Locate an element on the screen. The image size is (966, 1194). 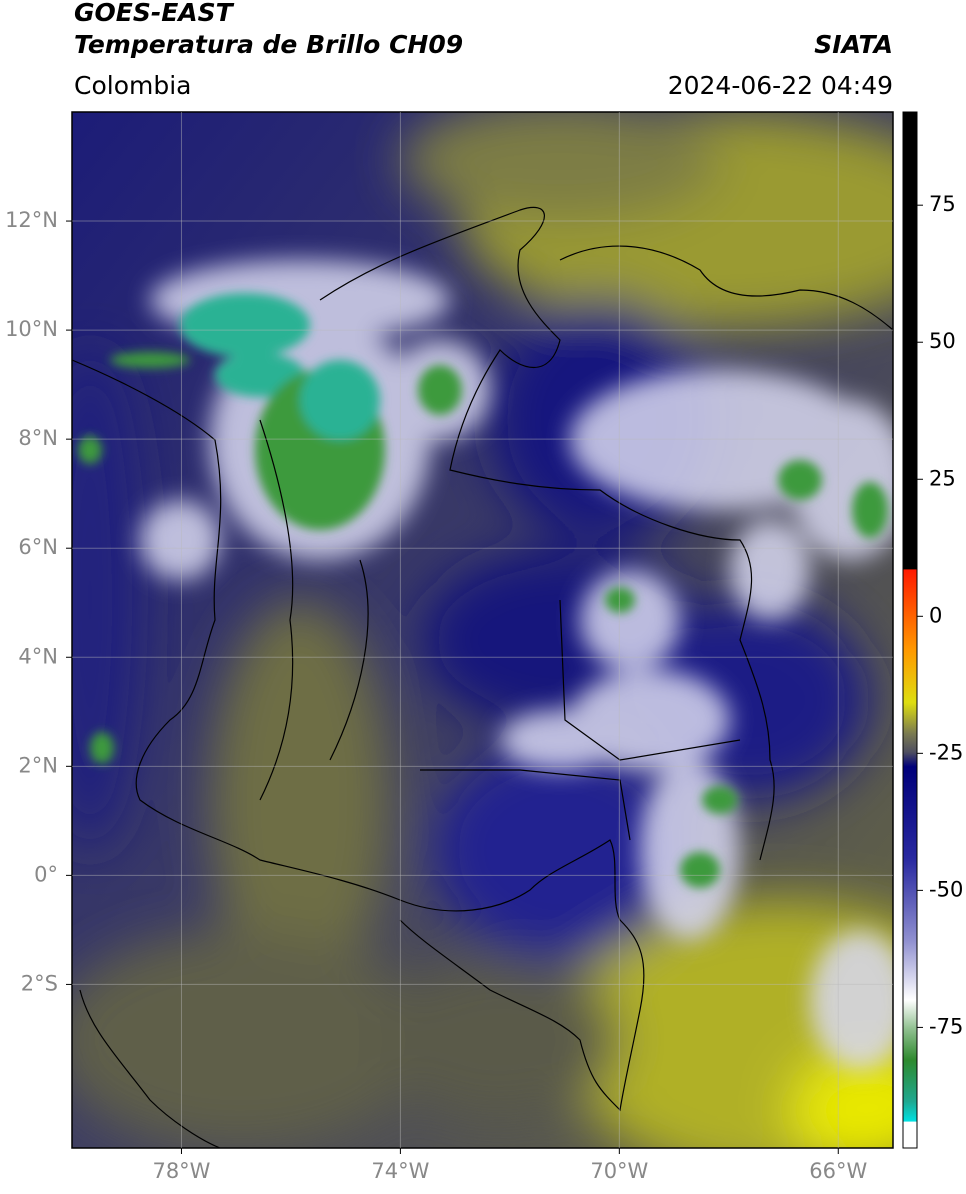
subtitle: Temperatura de Brillo CH09 is located at coordinates (268, 44).